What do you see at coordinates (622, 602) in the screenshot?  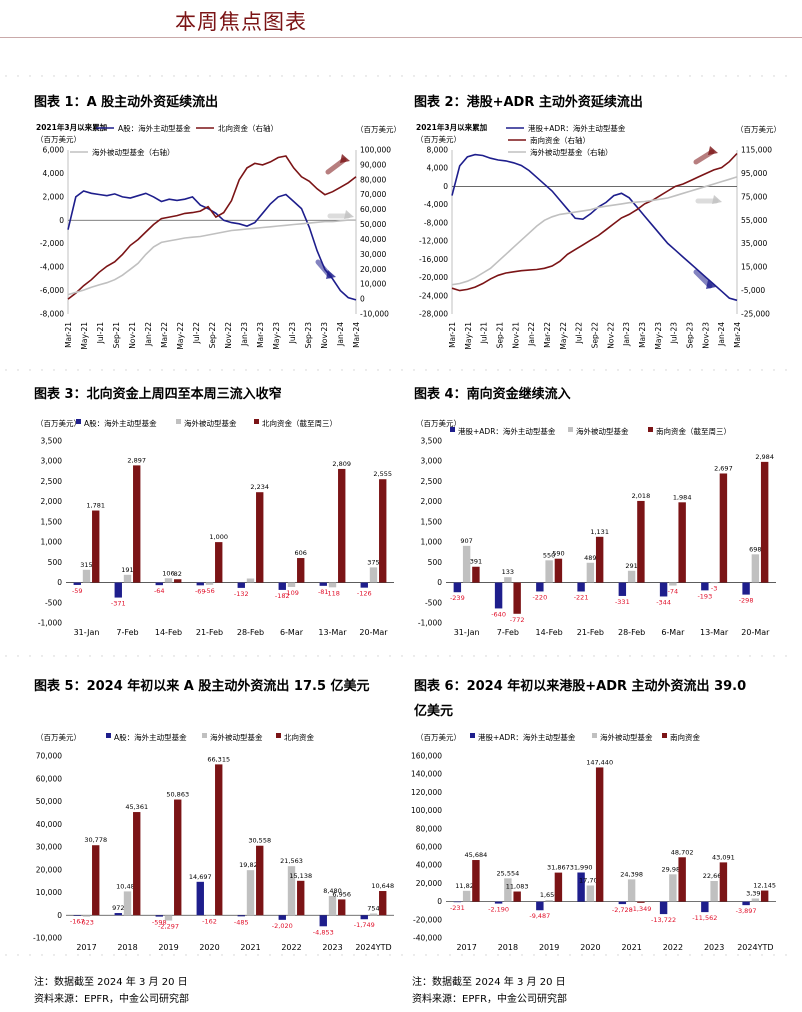 I see `data-label: -331` at bounding box center [622, 602].